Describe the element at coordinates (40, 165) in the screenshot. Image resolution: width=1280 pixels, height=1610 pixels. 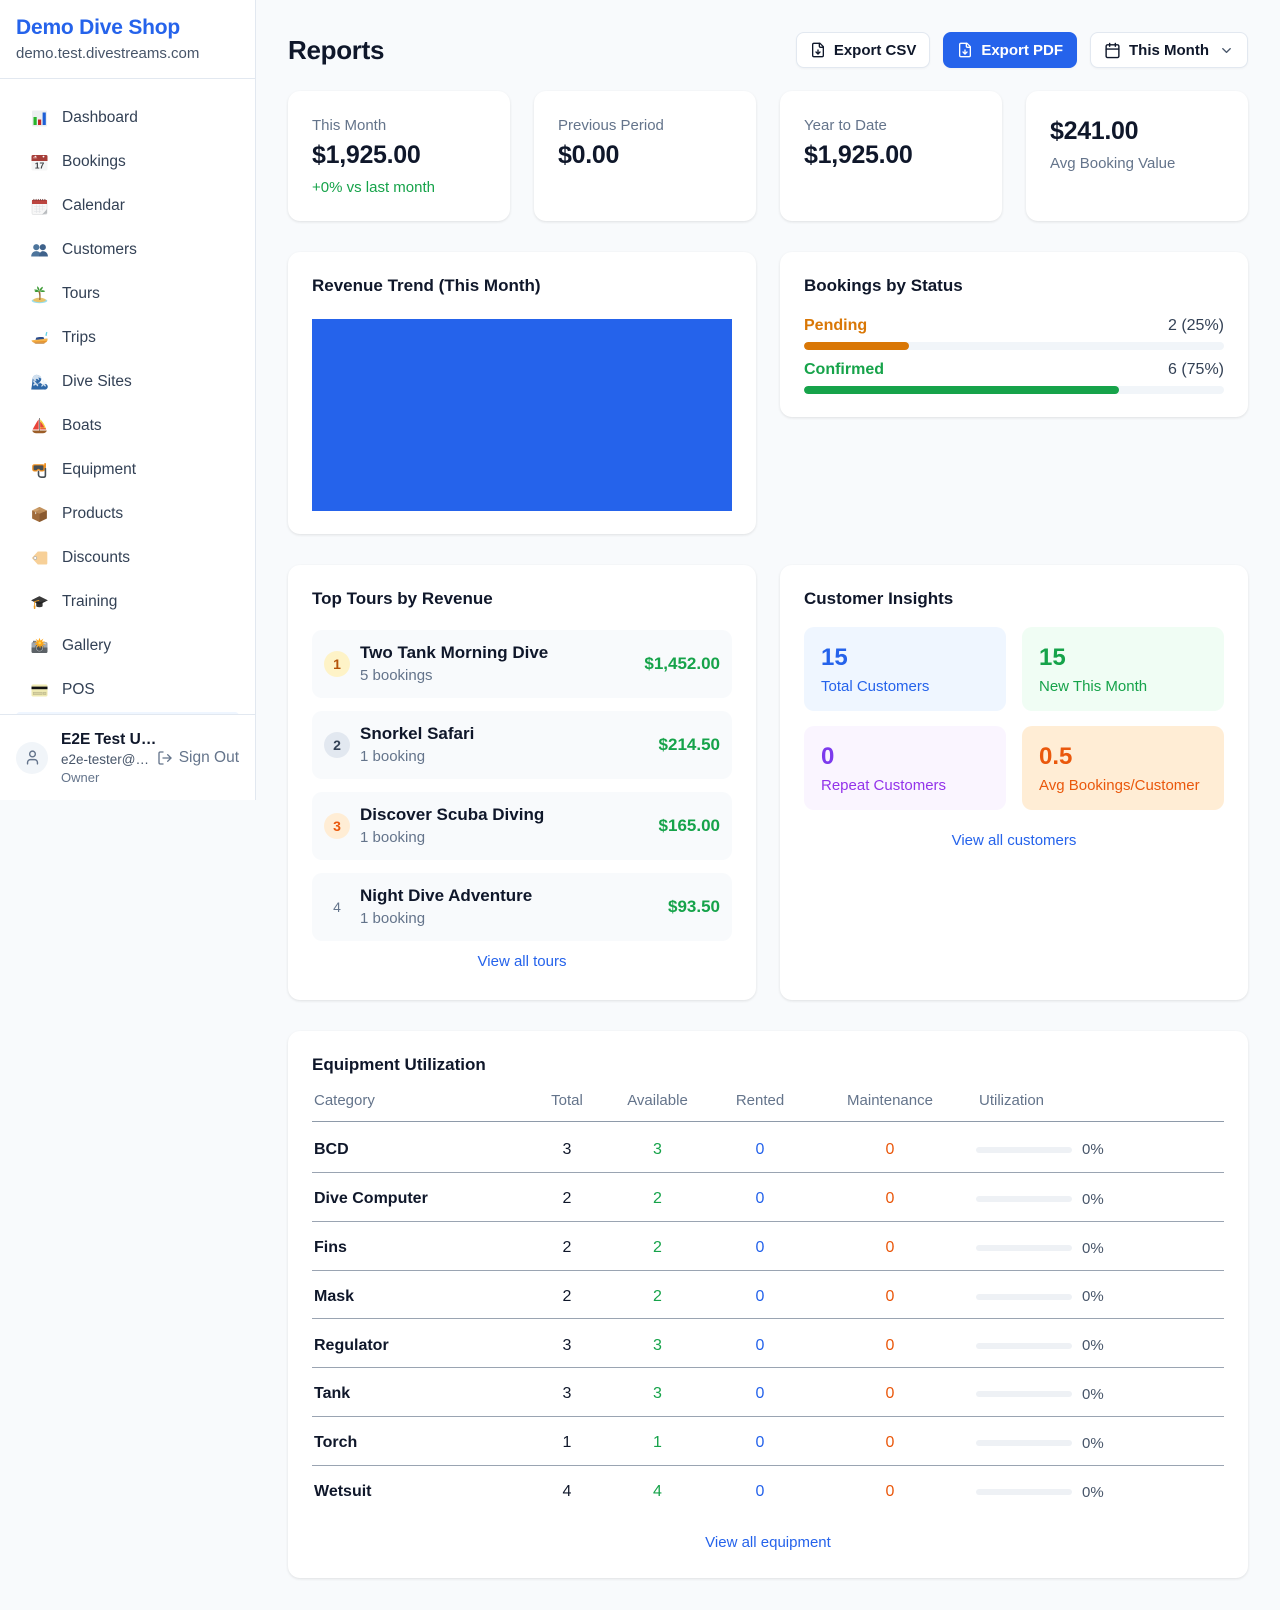
I see `svg-text: 17` at that location.